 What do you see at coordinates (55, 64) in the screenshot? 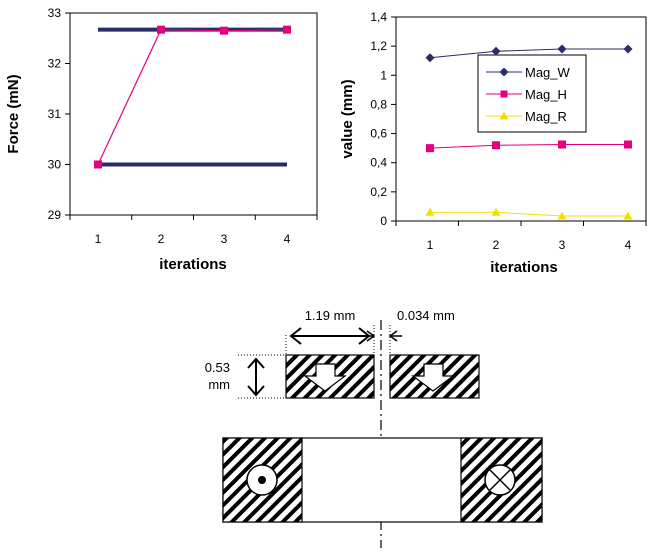
I see `y-tick-label: 32` at bounding box center [55, 64].